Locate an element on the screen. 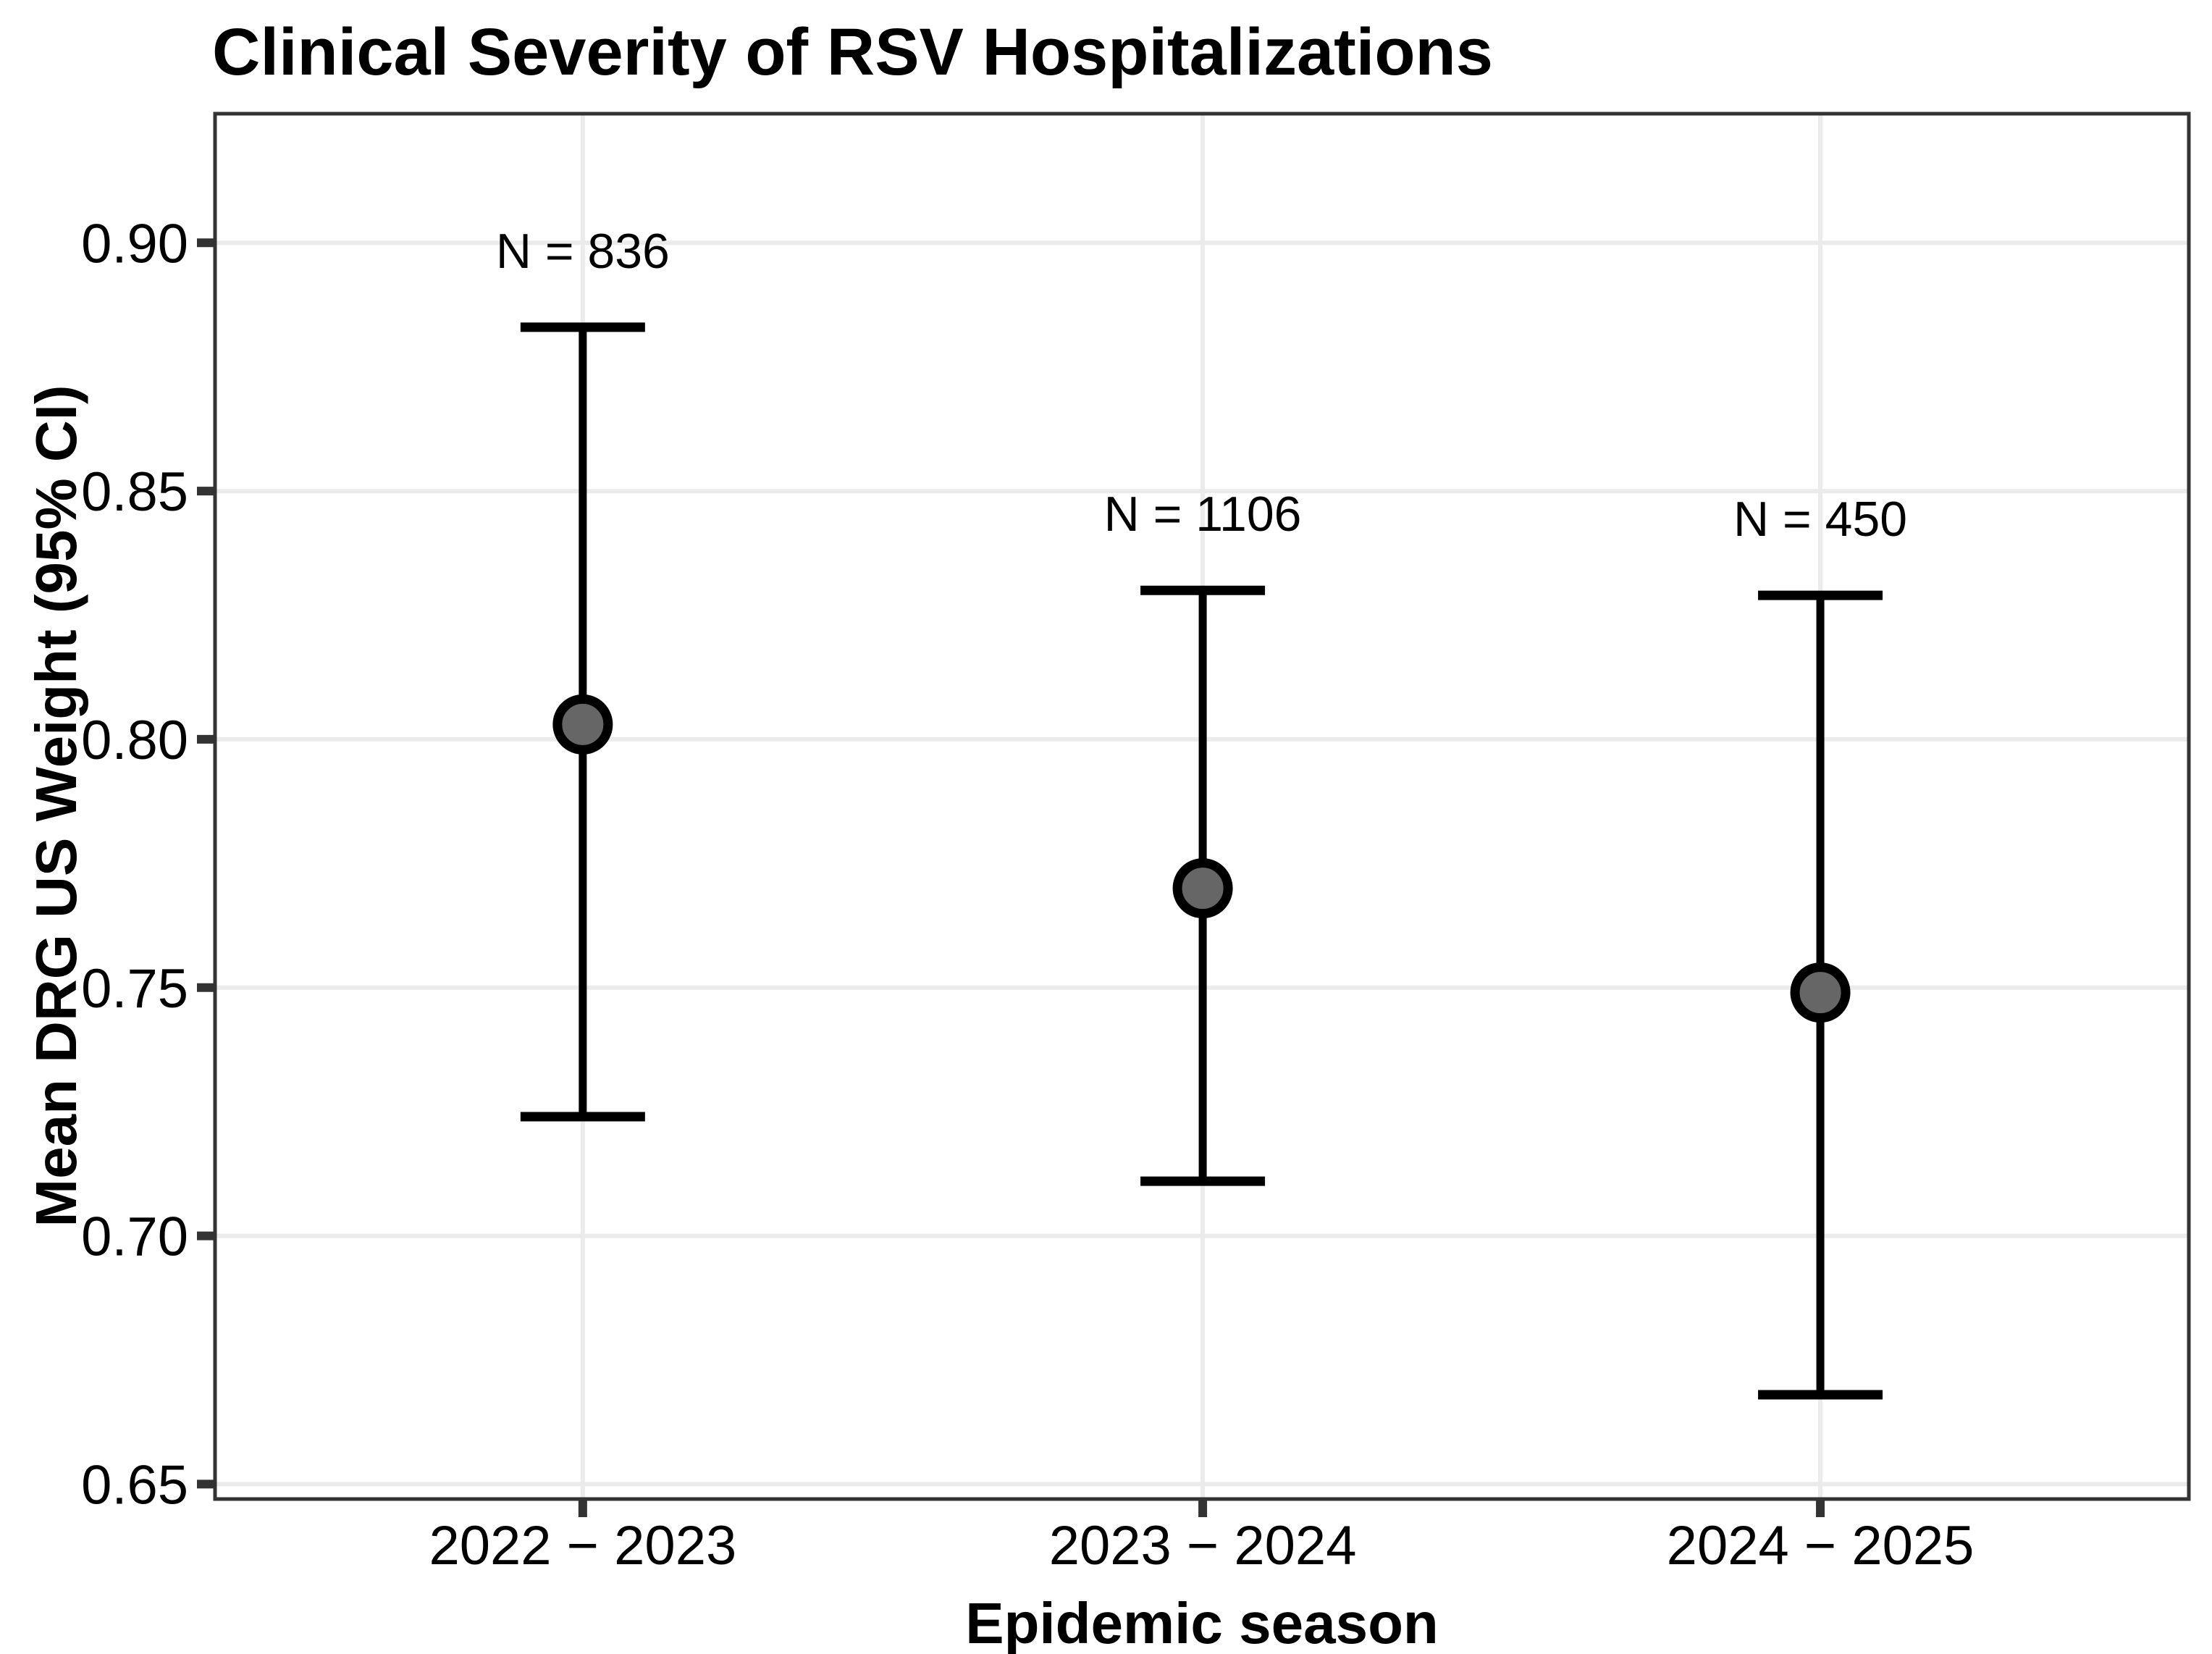 The image size is (2212, 1654). n-count-label: N = 1106 is located at coordinates (1203, 514).